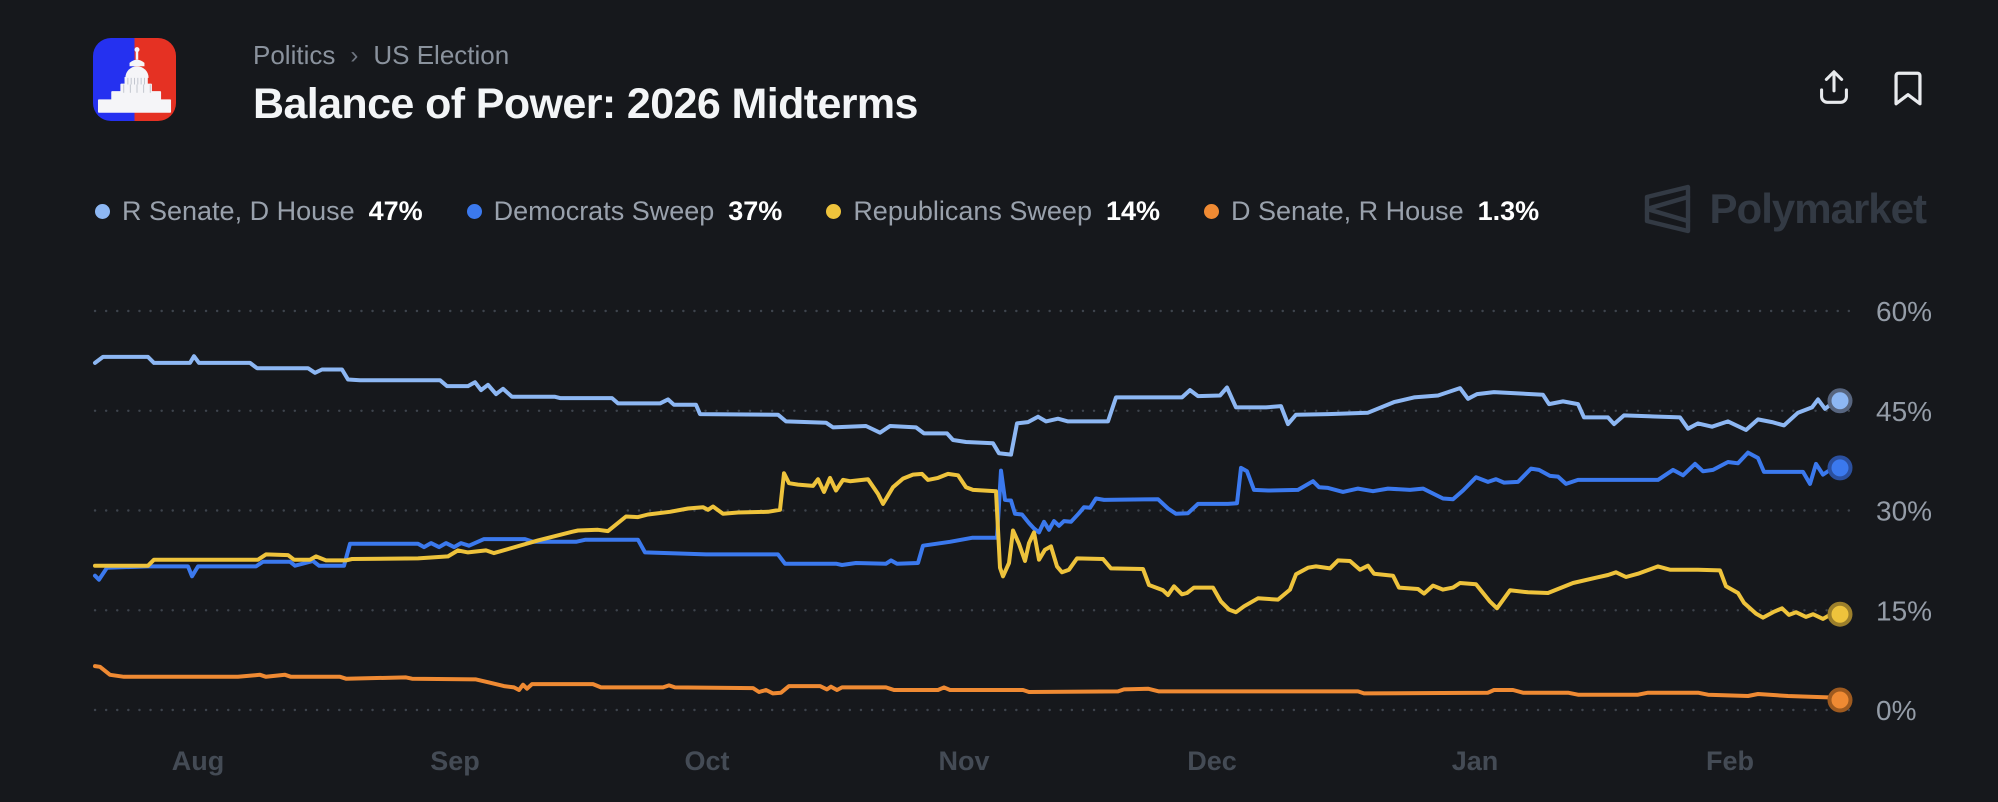 This screenshot has width=1998, height=802. What do you see at coordinates (1212, 761) in the screenshot?
I see `x-axis-tick-label: Dec` at bounding box center [1212, 761].